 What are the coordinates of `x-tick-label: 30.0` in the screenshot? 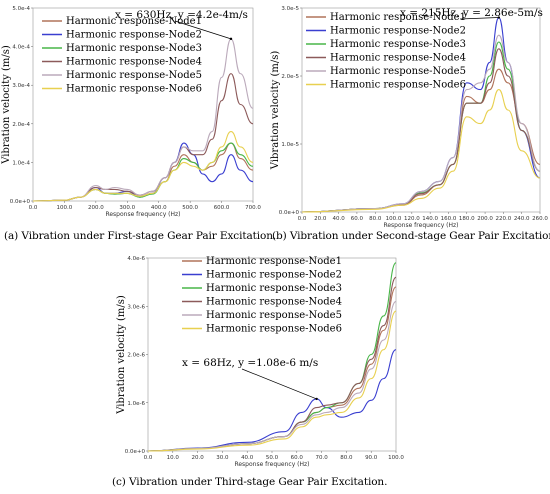 It's located at (222, 458).